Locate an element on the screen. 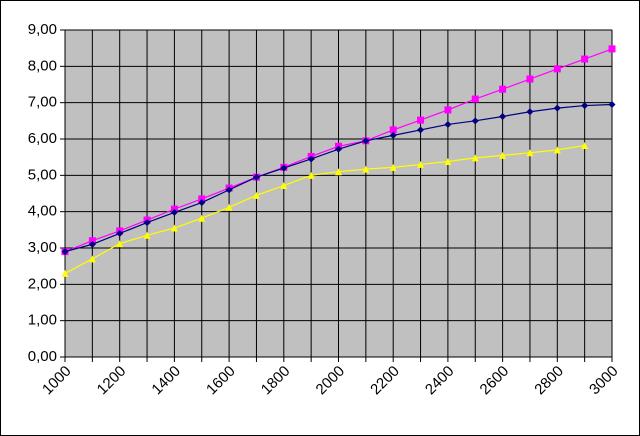 The width and height of the screenshot is (640, 436). y-tick-label: 6,00 is located at coordinates (42, 138).